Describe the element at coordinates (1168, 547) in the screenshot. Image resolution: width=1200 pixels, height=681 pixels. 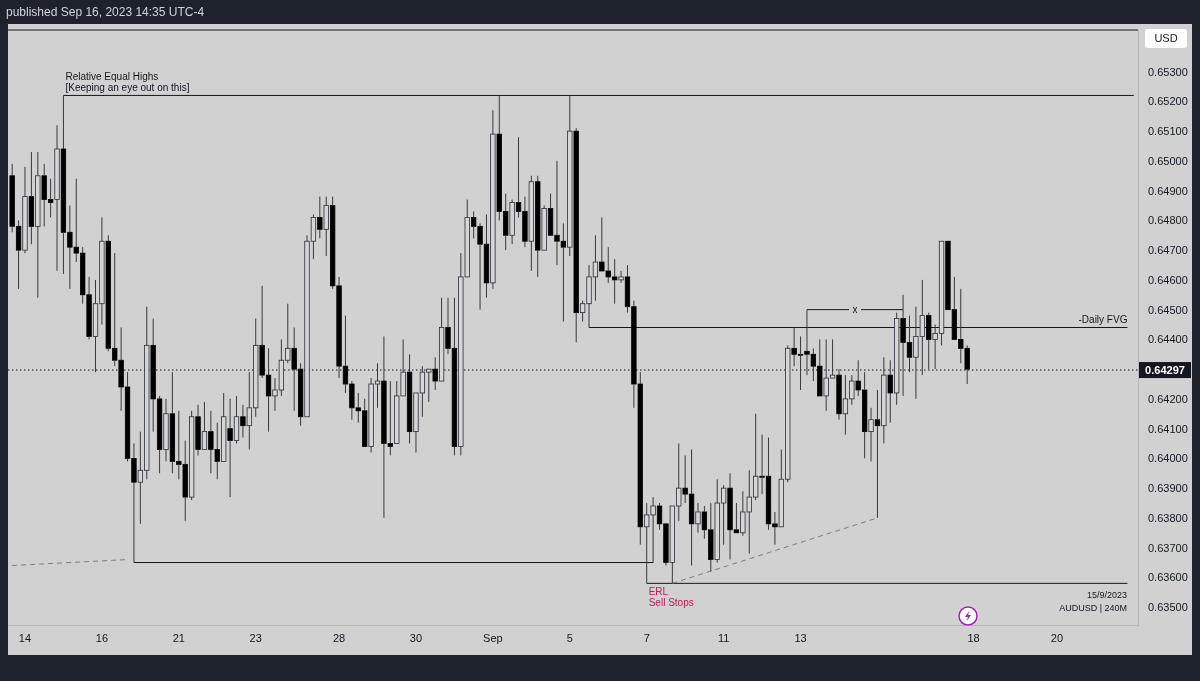
I see `y-tick-label: 0.63700` at that location.